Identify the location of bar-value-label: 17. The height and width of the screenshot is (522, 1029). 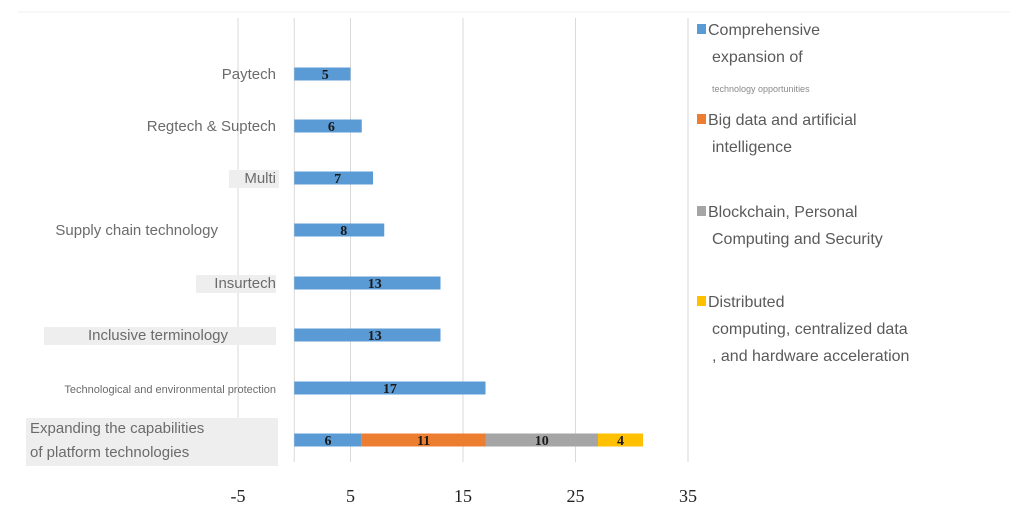
(390, 389).